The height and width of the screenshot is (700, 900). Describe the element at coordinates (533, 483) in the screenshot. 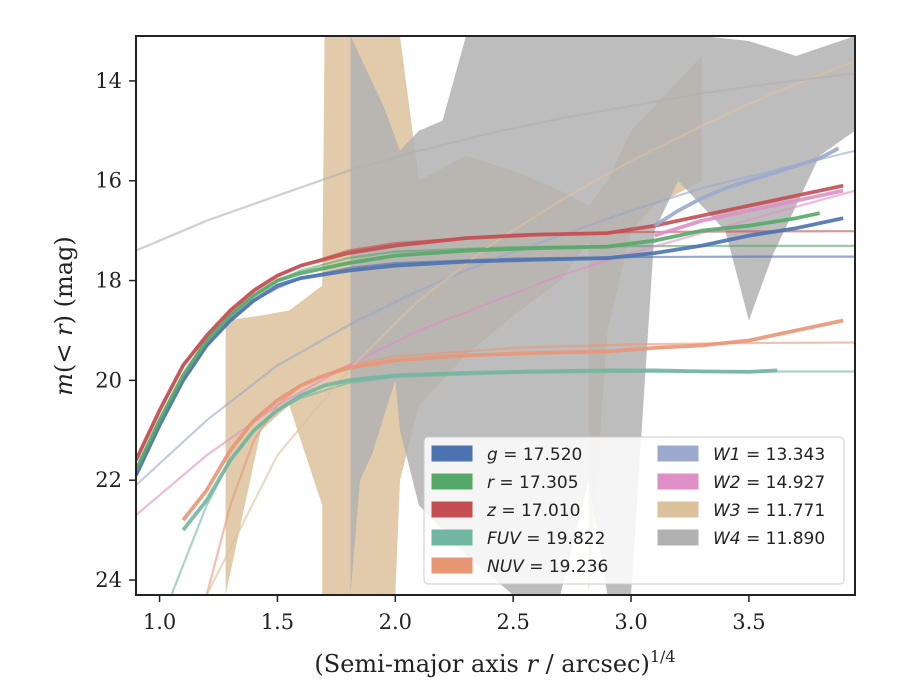

I see `legend-label-r: r = 17.305` at that location.